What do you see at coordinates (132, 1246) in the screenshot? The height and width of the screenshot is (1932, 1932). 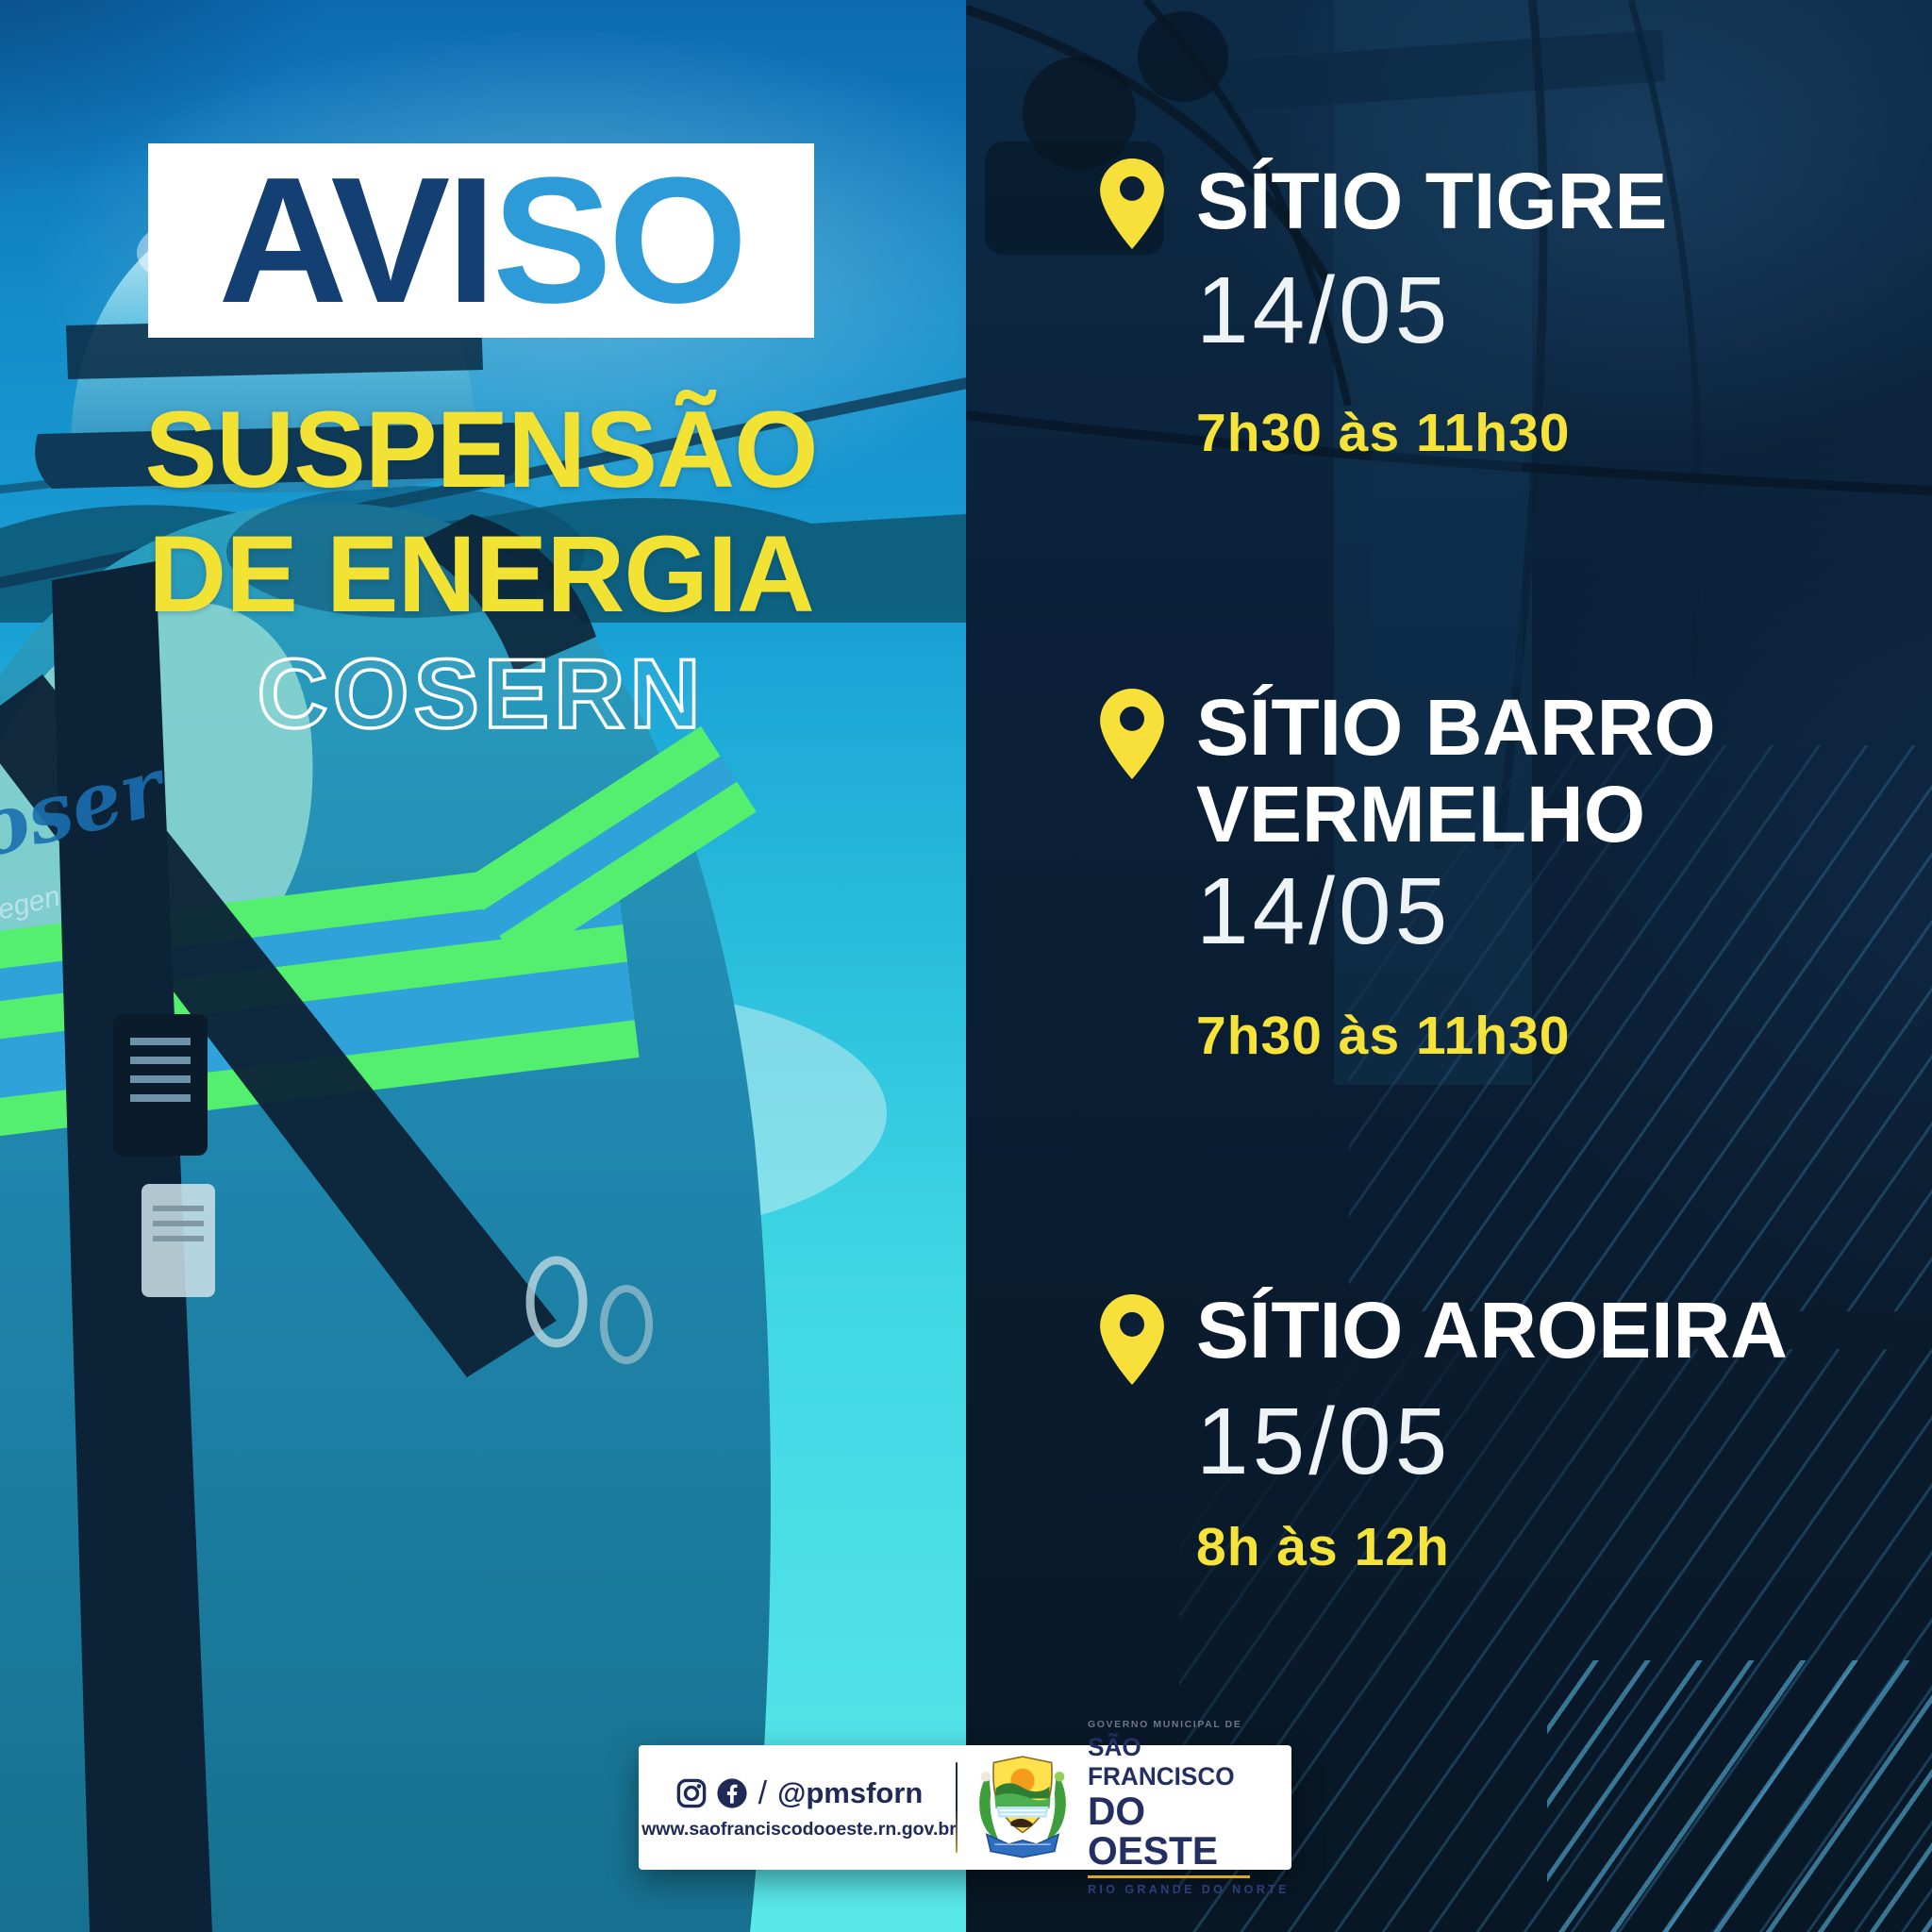 I see `harness-strap-left` at bounding box center [132, 1246].